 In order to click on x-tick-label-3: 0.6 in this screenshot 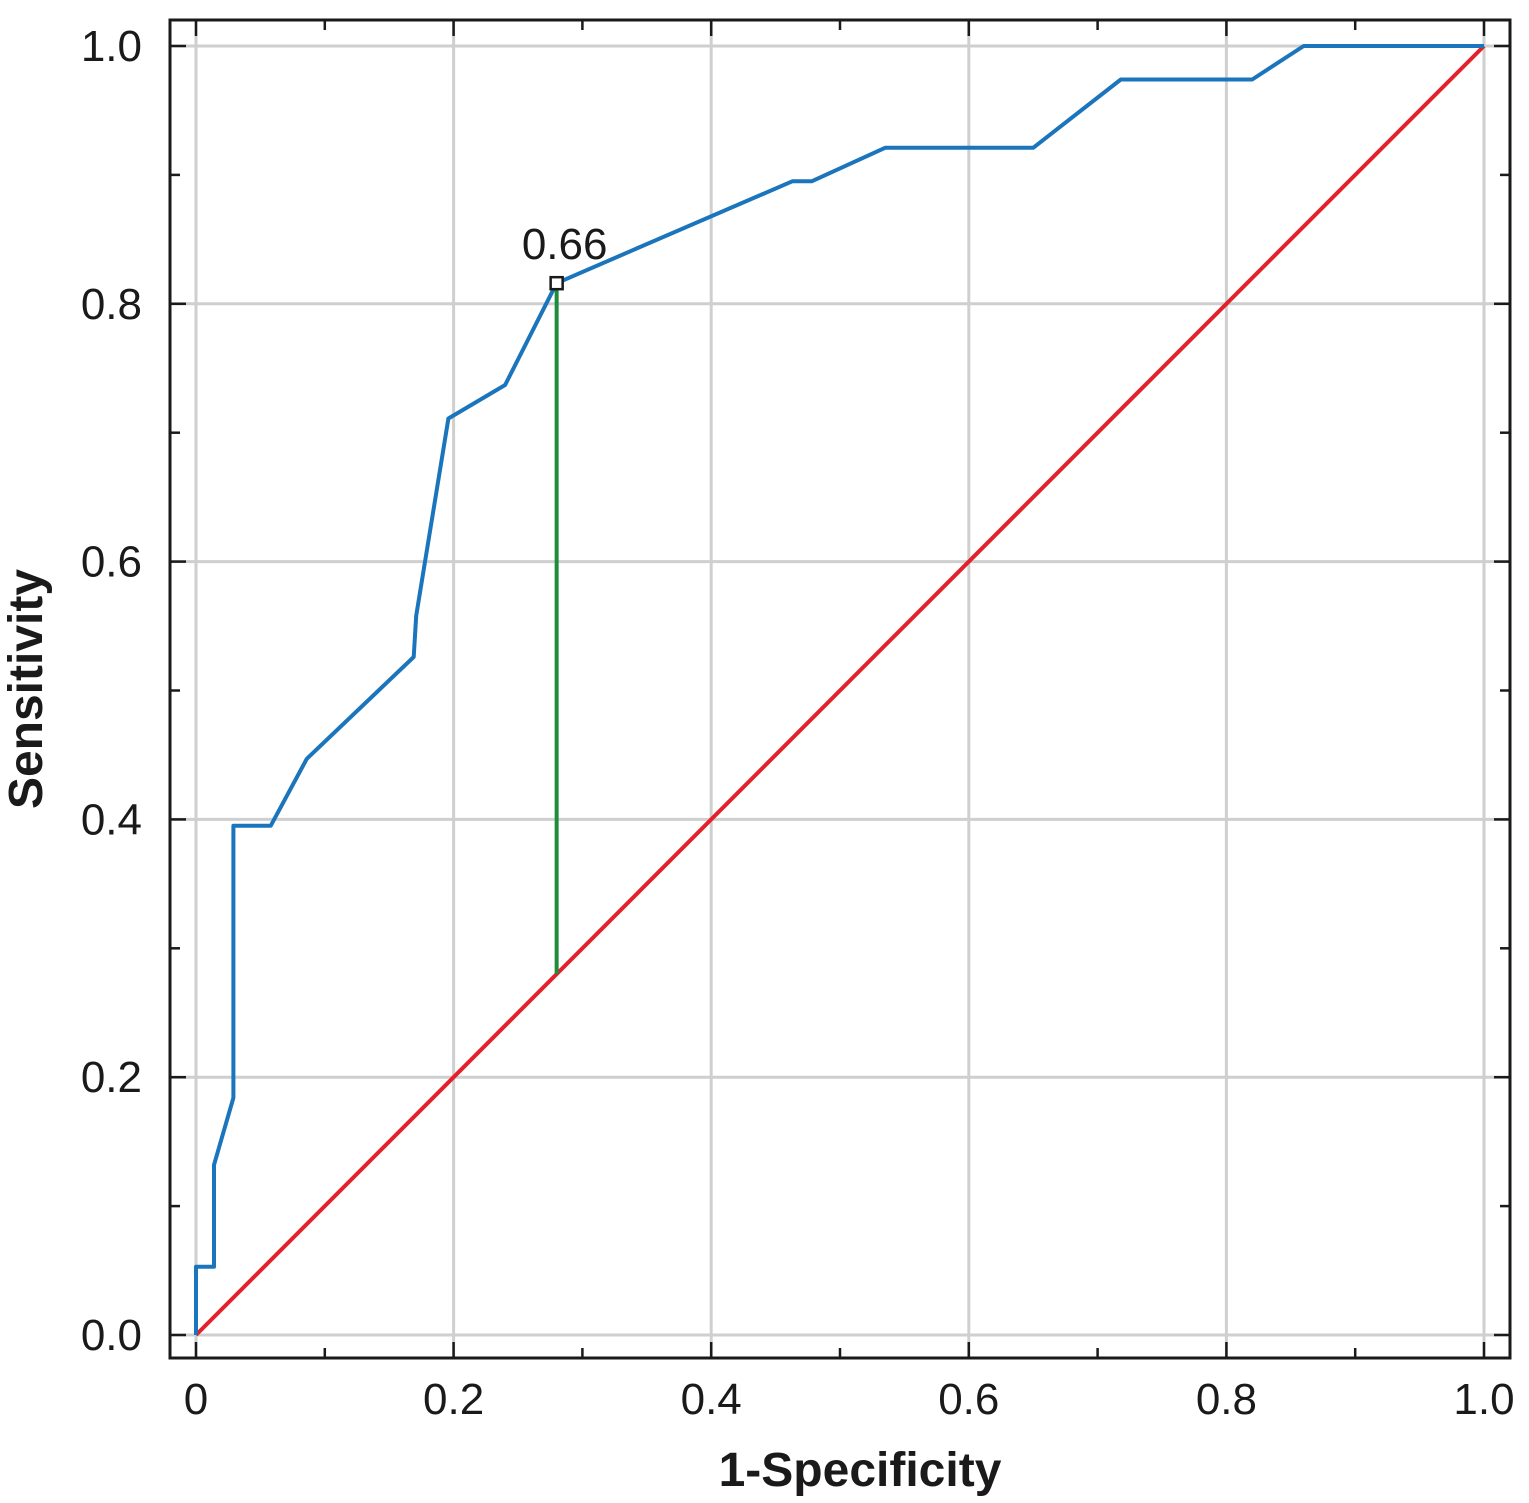, I will do `click(968, 1399)`.